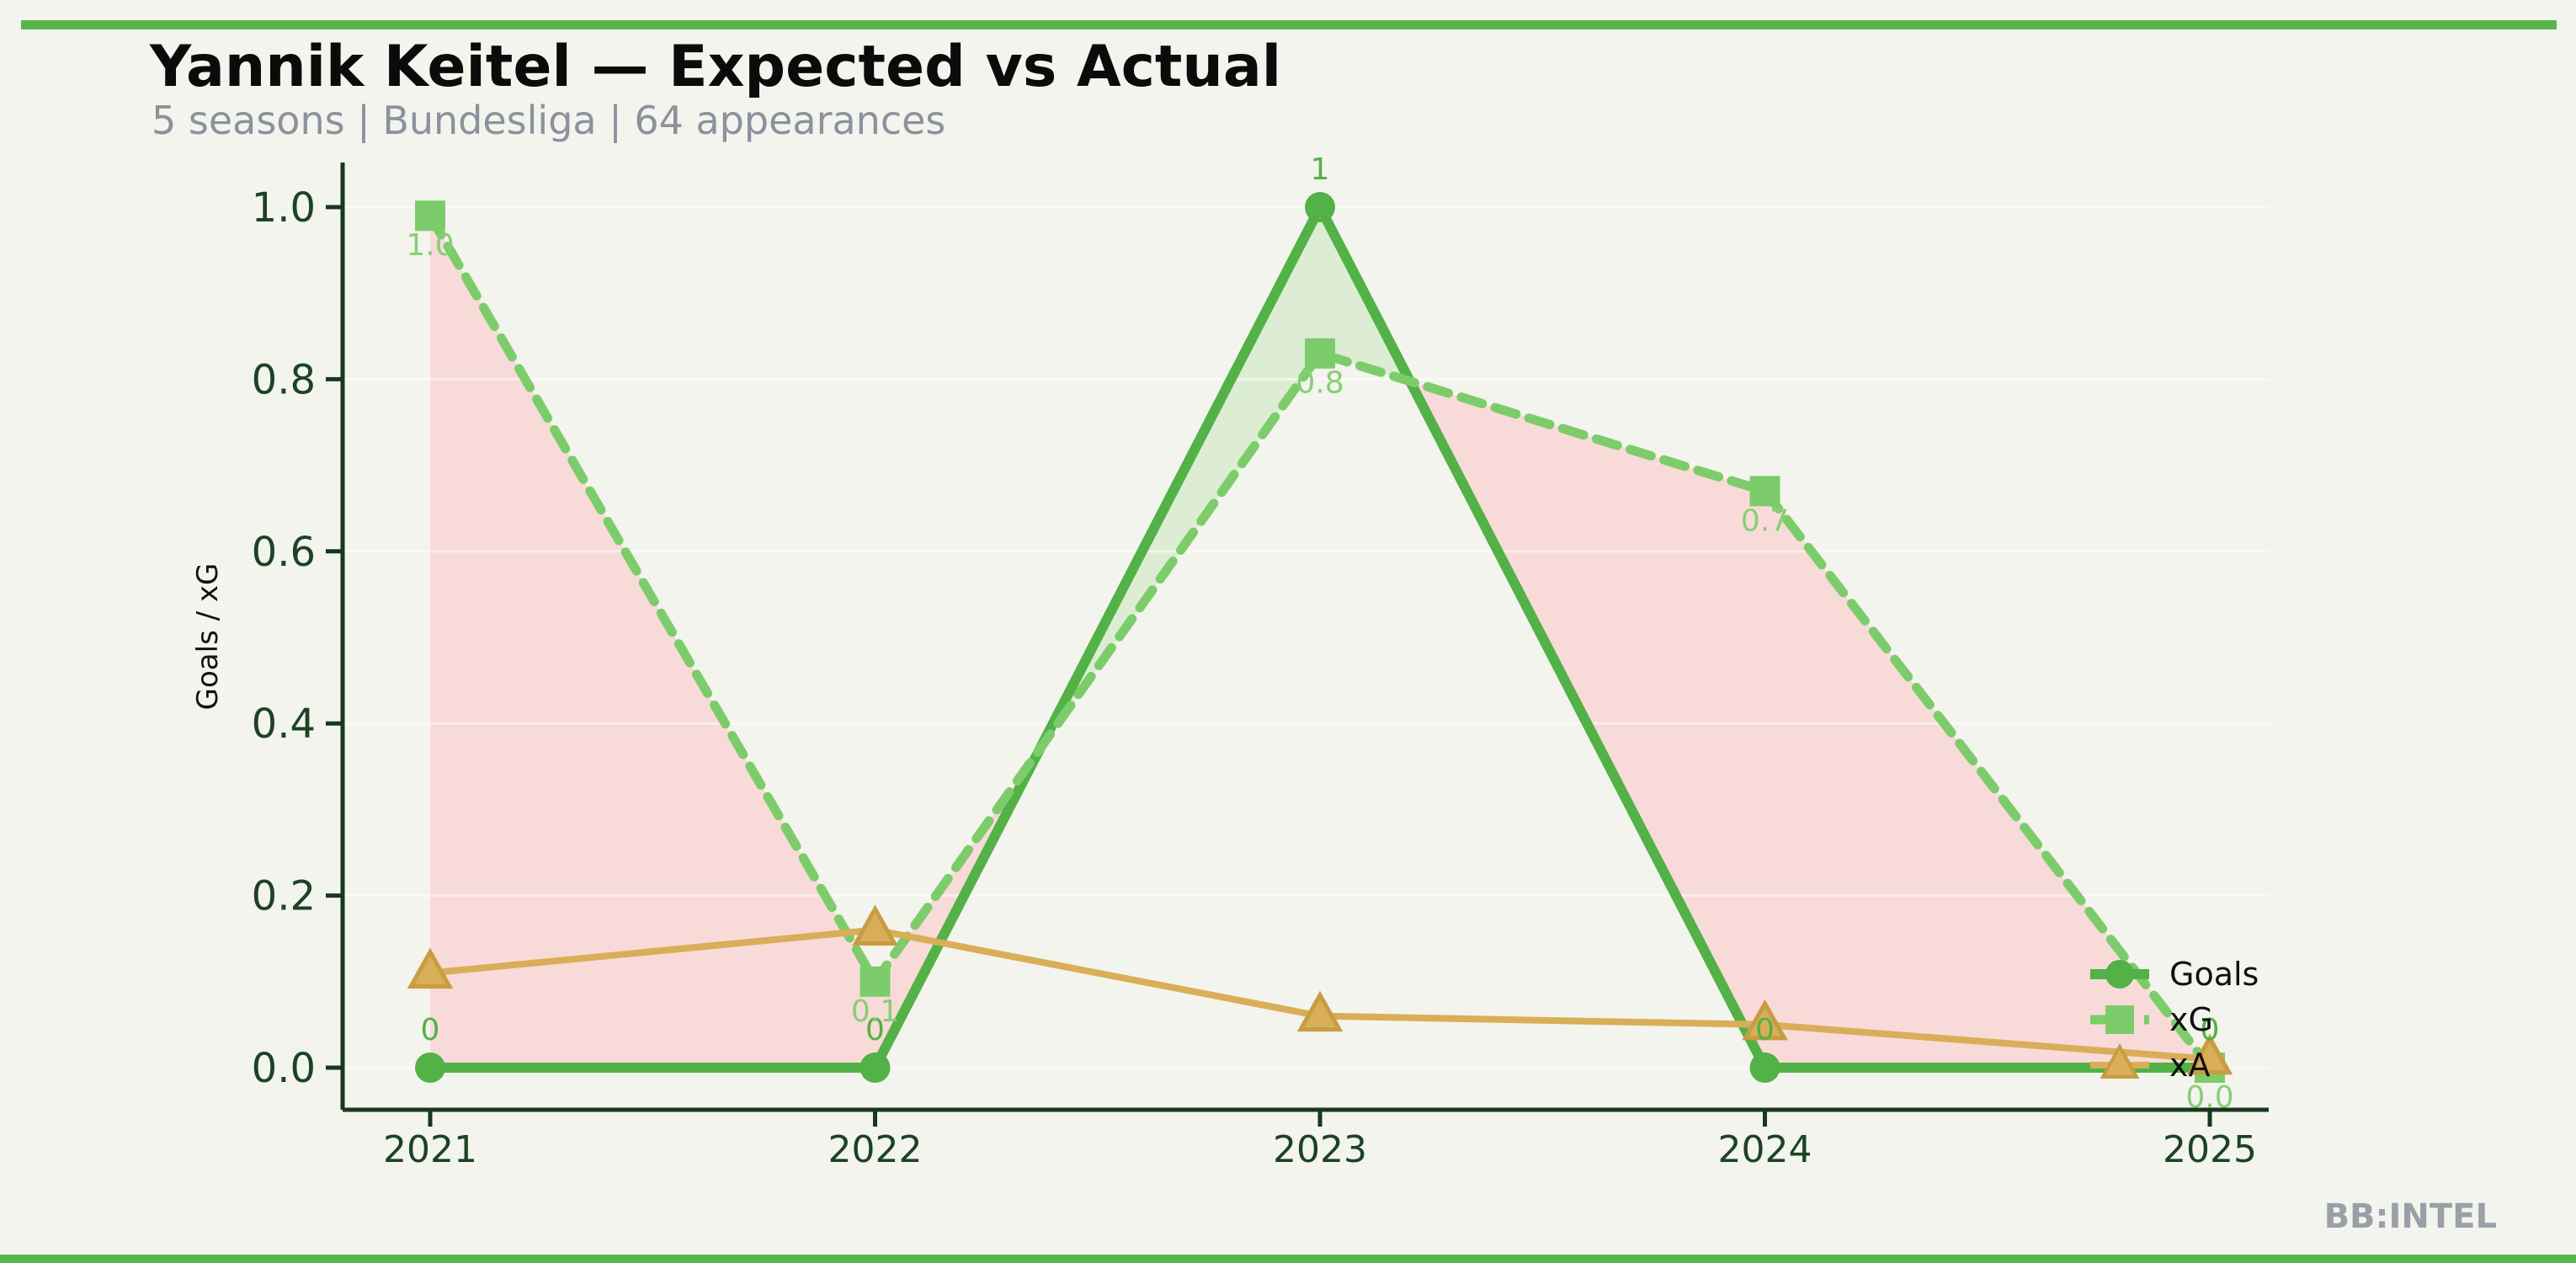 The height and width of the screenshot is (1263, 2576). I want to click on legend-xa-marker, so click(2120, 1060).